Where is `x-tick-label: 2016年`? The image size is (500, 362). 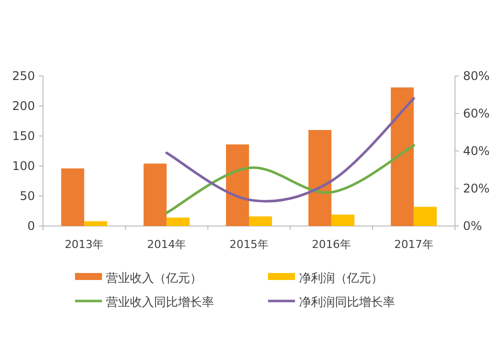
x-tick-label: 2016年 is located at coordinates (331, 244).